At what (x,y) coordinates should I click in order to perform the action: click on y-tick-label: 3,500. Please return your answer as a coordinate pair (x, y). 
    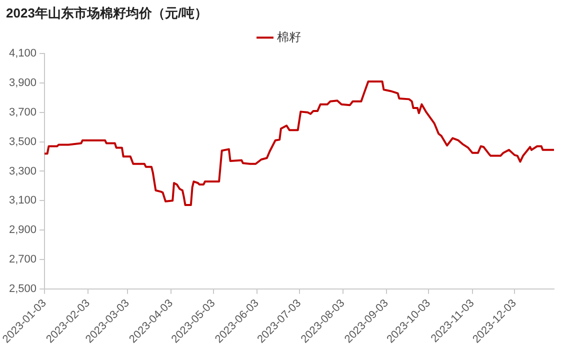
    Looking at the image, I should click on (22, 142).